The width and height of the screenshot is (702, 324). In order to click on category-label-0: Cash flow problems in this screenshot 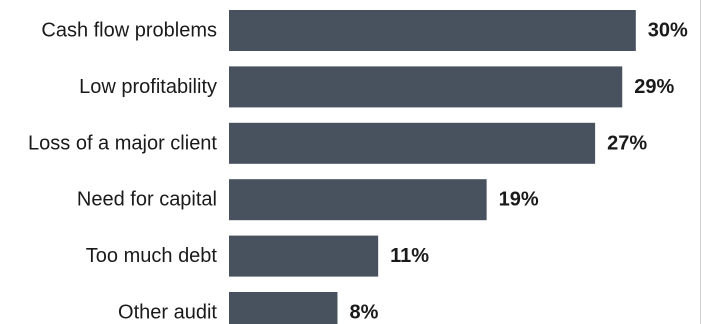, I will do `click(129, 31)`.